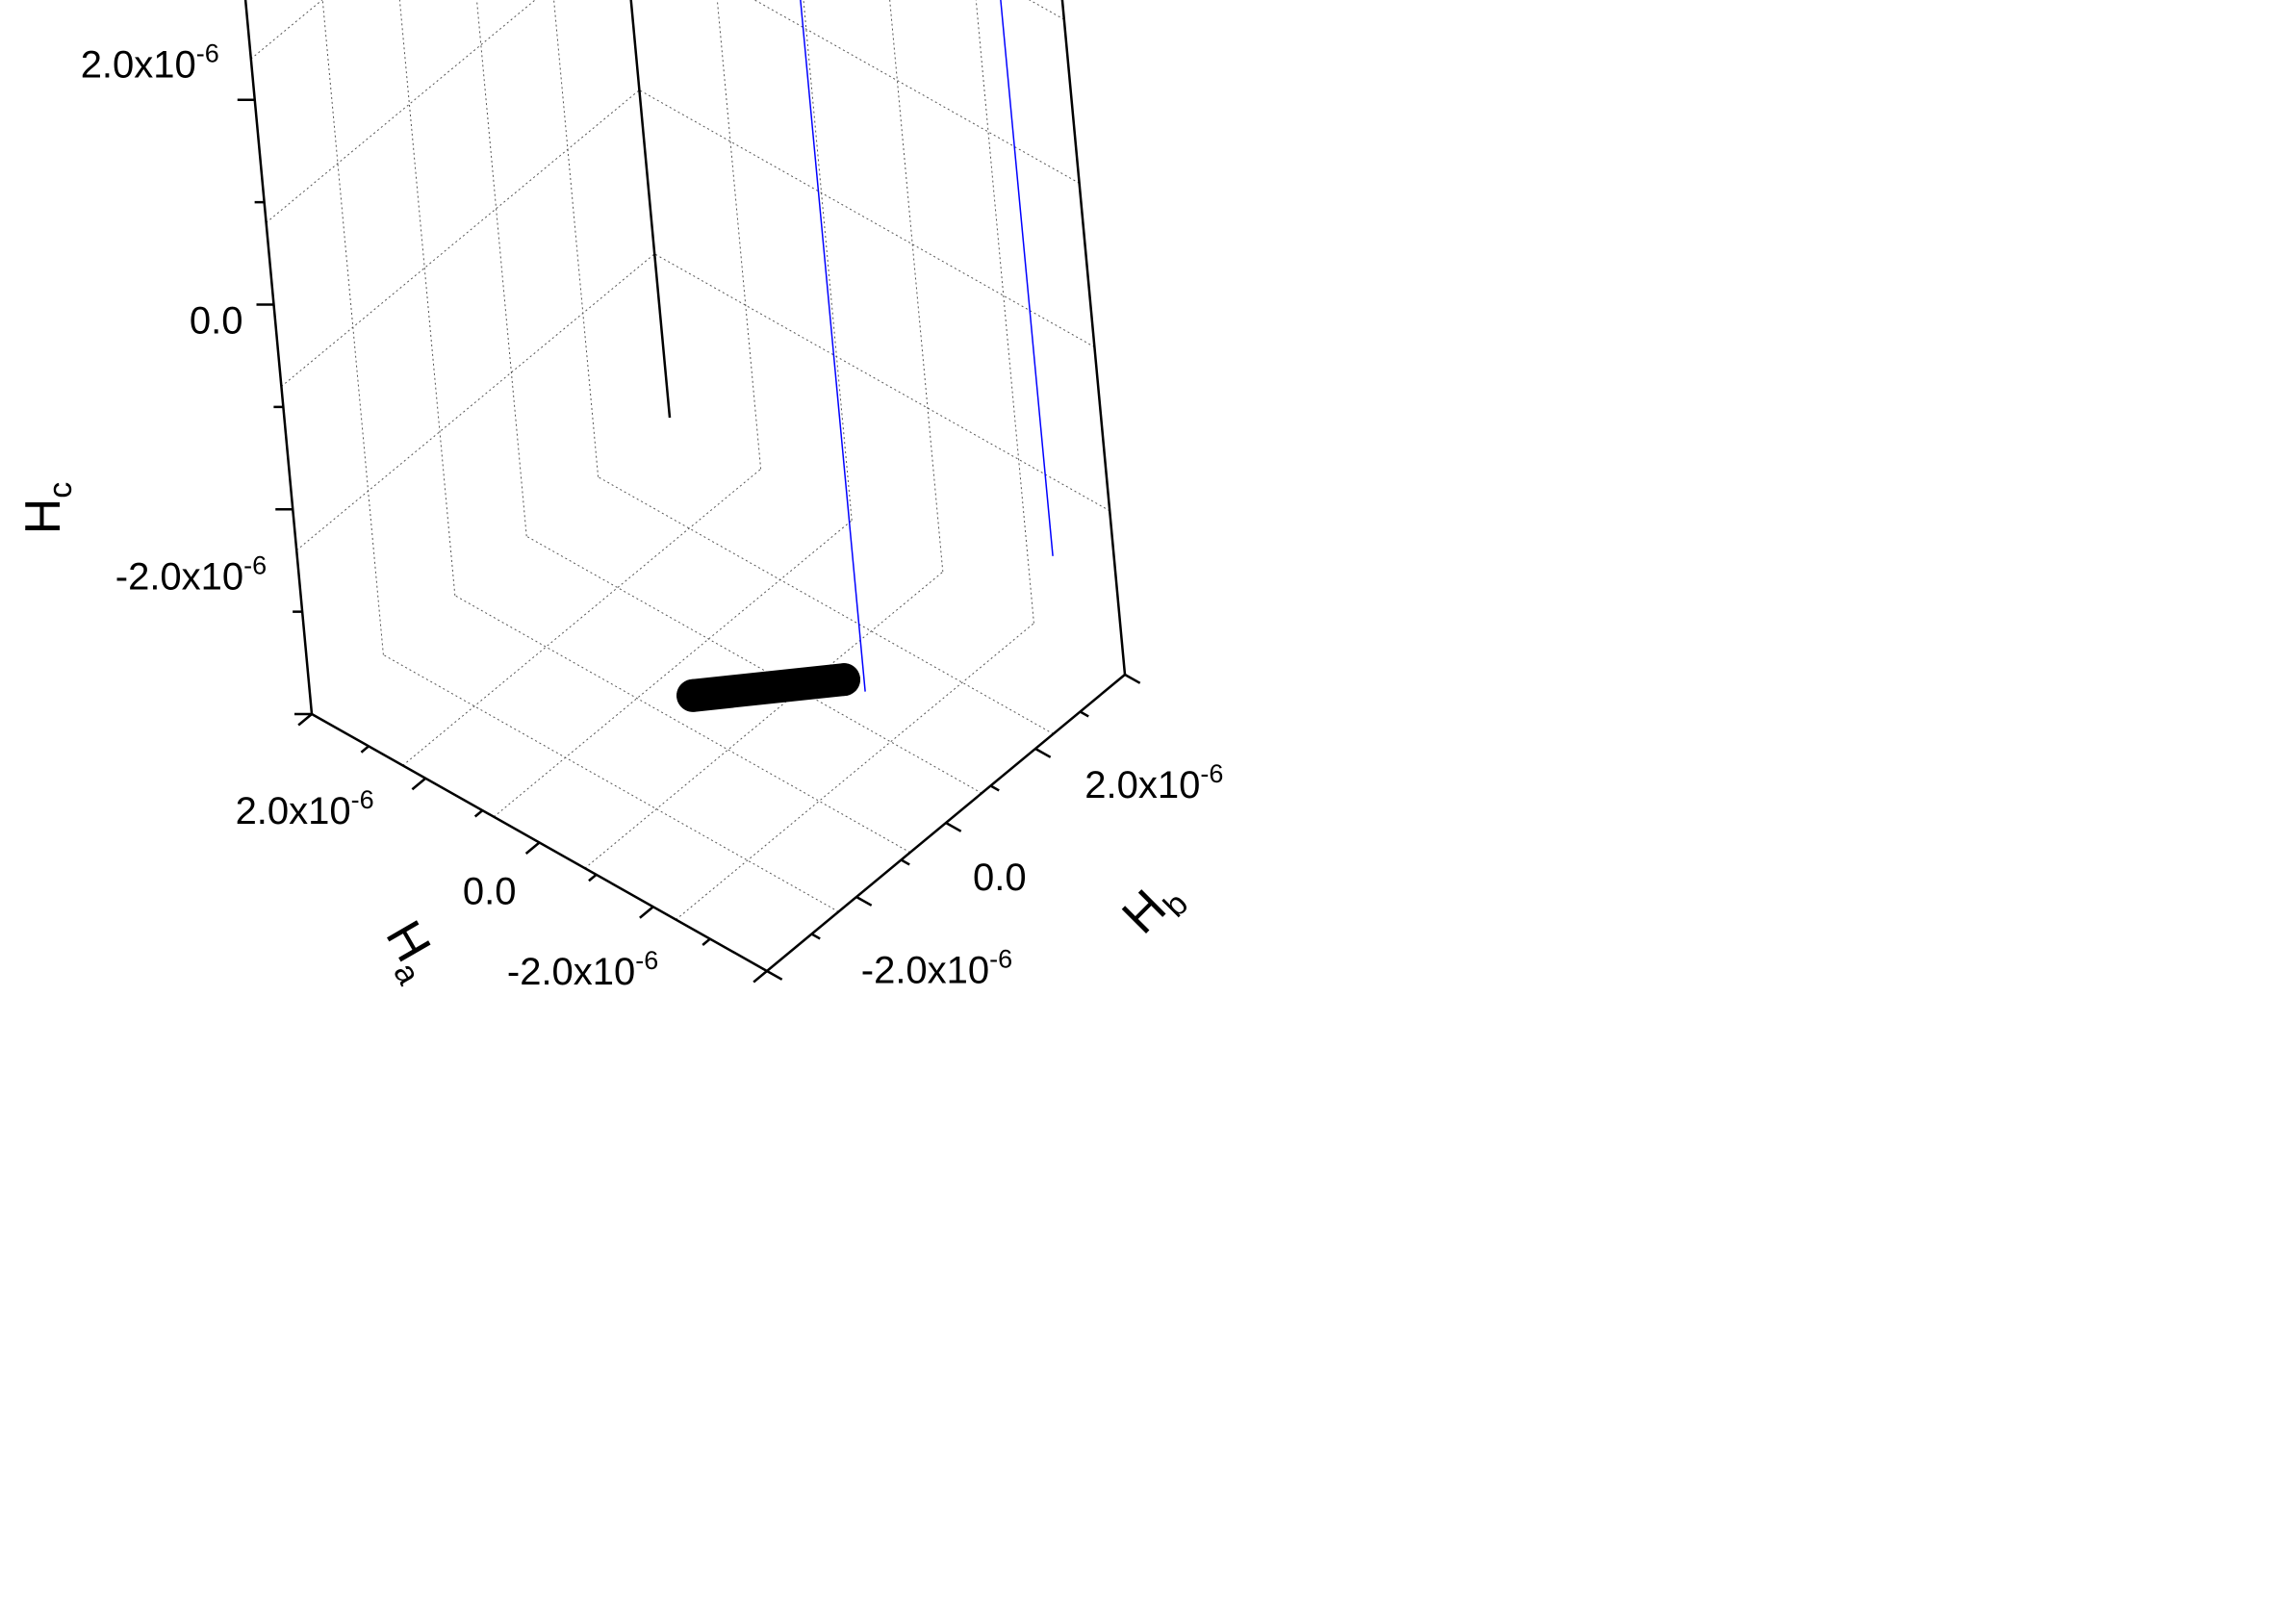 Image resolution: width=2296 pixels, height=1611 pixels. Describe the element at coordinates (305, 808) in the screenshot. I see `tick-label-a: 2.0x10⁻⁶` at that location.